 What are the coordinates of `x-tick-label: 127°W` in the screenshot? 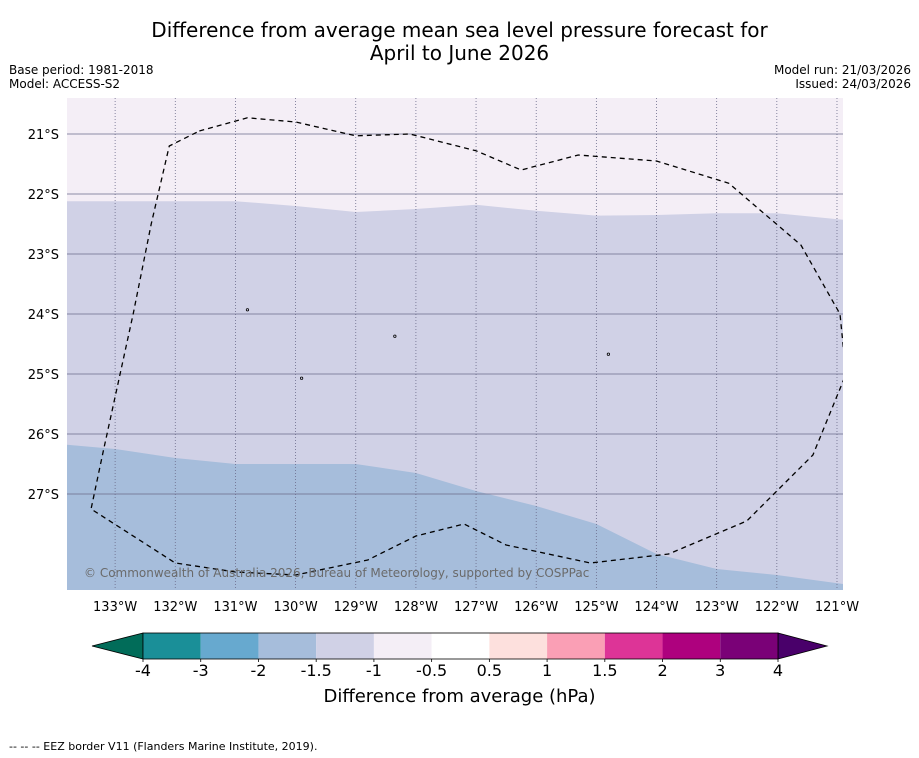 It's located at (476, 607).